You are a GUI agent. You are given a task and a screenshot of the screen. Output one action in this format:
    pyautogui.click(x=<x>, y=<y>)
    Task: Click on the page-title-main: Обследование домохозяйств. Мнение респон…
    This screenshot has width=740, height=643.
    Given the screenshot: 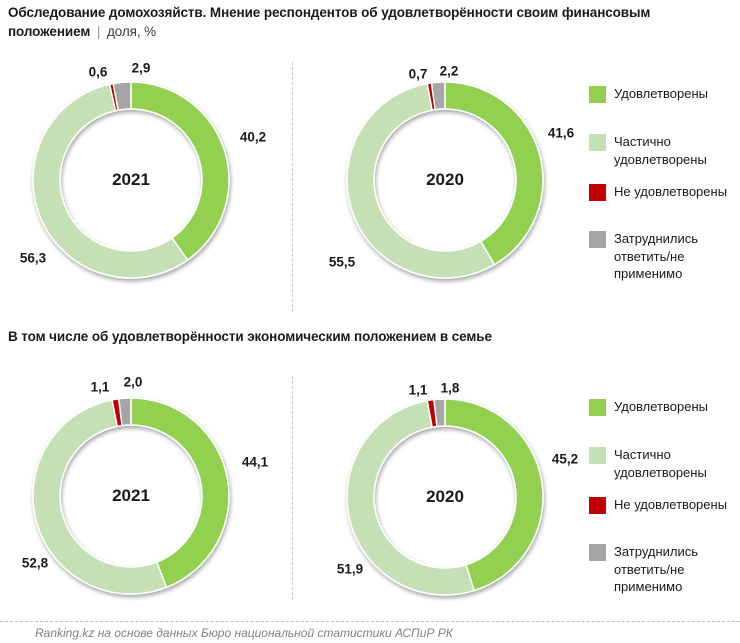 What is the action you would take?
    pyautogui.click(x=329, y=22)
    